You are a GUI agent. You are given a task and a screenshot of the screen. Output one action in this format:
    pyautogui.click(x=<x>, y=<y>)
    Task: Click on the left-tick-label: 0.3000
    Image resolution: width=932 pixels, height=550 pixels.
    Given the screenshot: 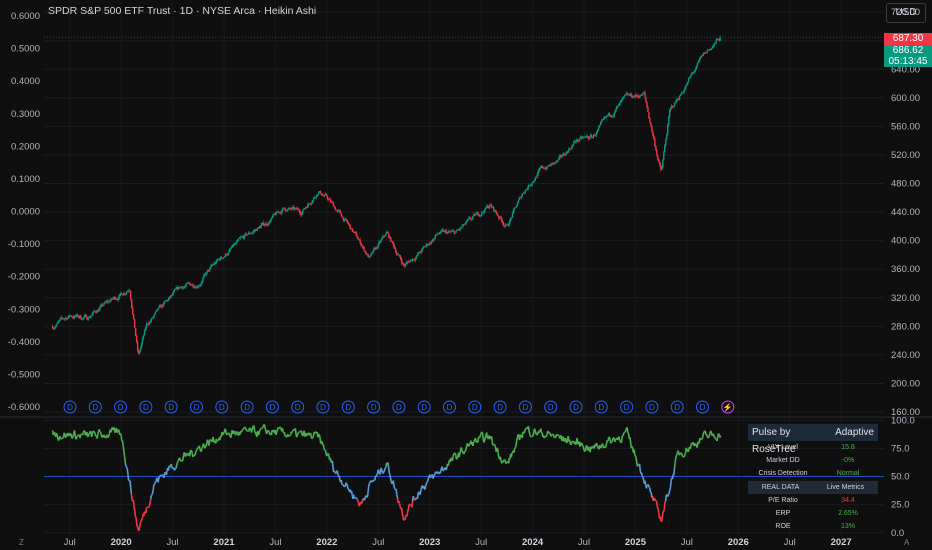 What is the action you would take?
    pyautogui.click(x=25, y=114)
    